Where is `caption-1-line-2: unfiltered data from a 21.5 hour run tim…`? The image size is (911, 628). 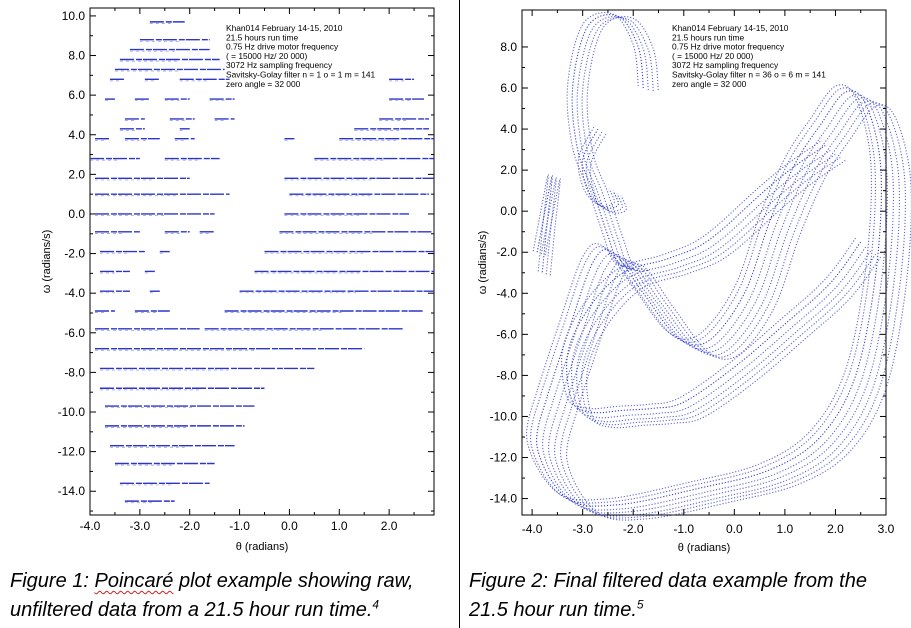
caption-1-line-2: unfiltered data from a 21.5 hour run tim… is located at coordinates (191, 610).